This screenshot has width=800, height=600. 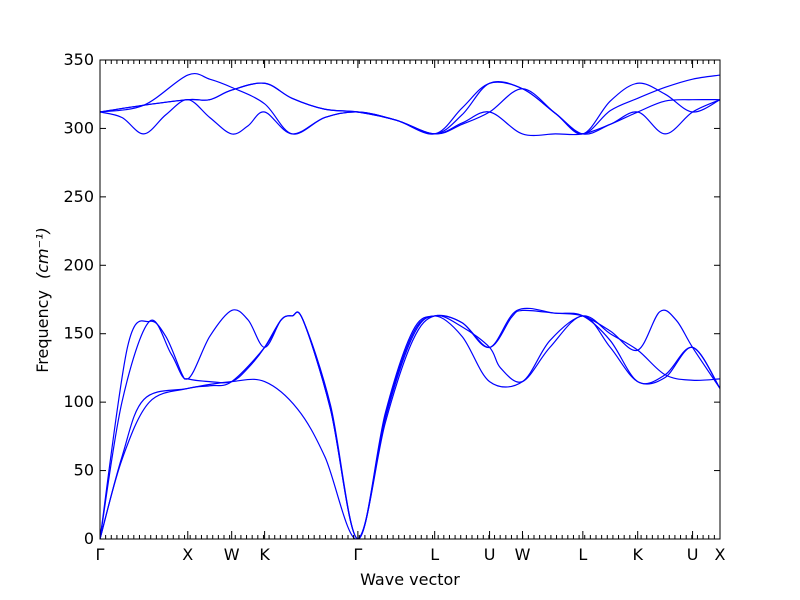 What do you see at coordinates (84, 470) in the screenshot?
I see `y-tick-label: 50` at bounding box center [84, 470].